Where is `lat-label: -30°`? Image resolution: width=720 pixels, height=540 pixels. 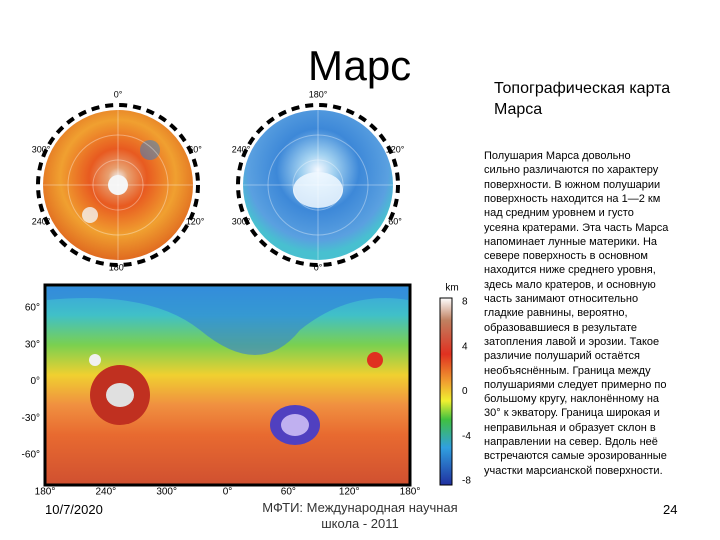
lat-label: -30° is located at coordinates (31, 418).